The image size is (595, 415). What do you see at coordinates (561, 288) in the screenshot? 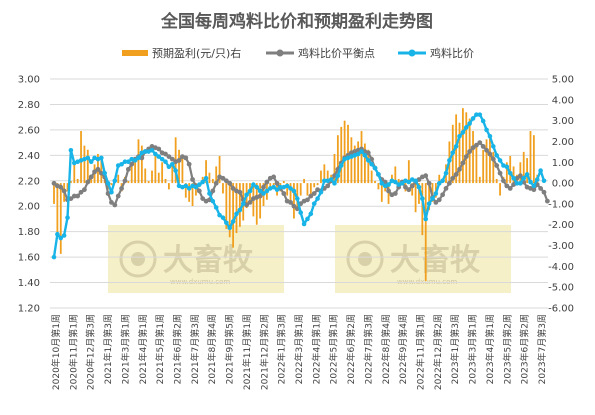
I see `y-right-tick-label: -5.00` at bounding box center [561, 288].